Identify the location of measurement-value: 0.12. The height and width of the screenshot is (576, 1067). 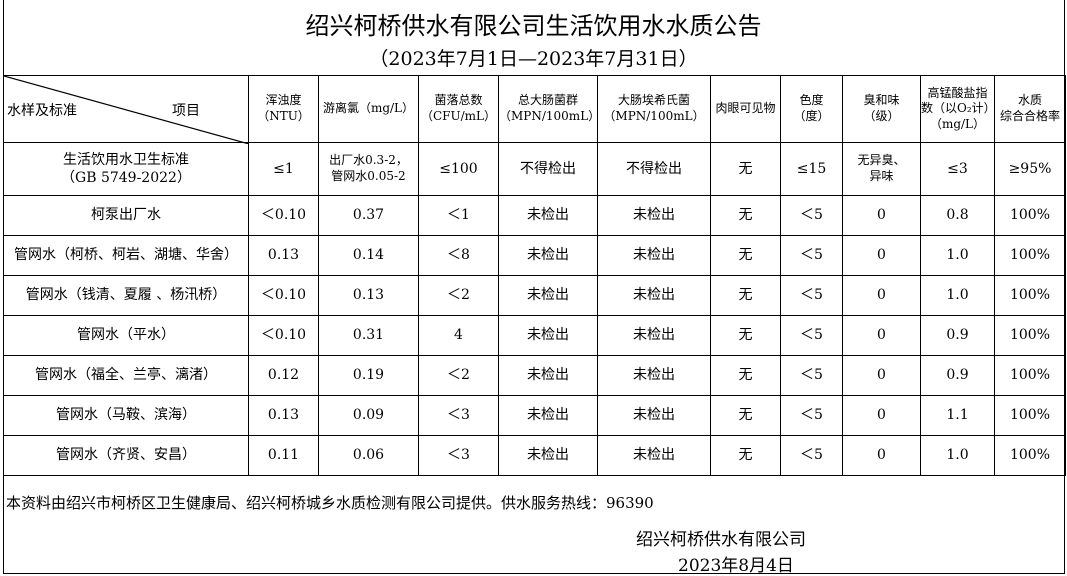
(283, 375).